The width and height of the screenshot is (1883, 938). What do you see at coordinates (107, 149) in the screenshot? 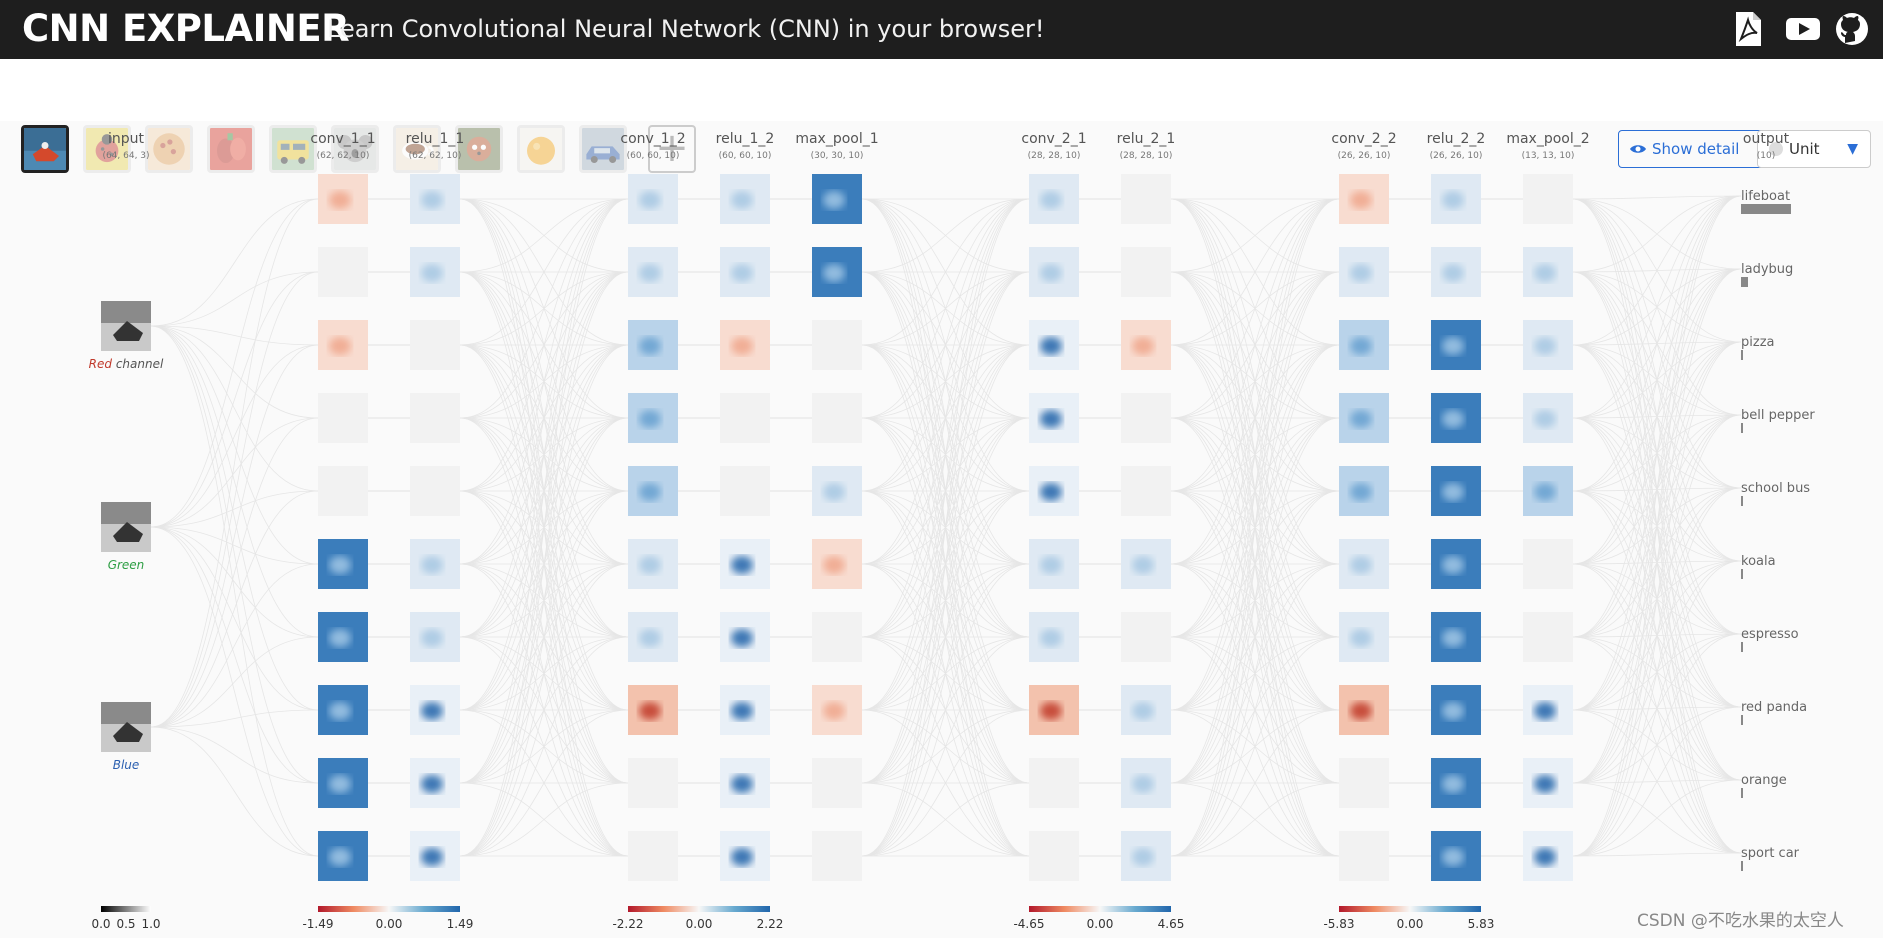
I see `thumbnail-ladybug` at bounding box center [107, 149].